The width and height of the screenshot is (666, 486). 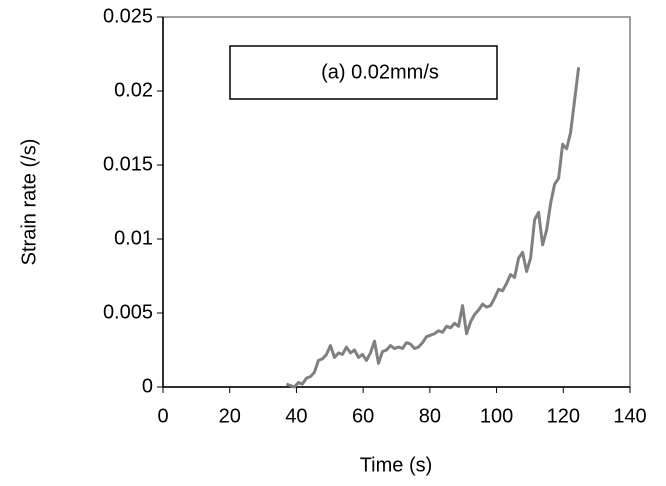 I want to click on annotation-box, so click(x=363, y=72).